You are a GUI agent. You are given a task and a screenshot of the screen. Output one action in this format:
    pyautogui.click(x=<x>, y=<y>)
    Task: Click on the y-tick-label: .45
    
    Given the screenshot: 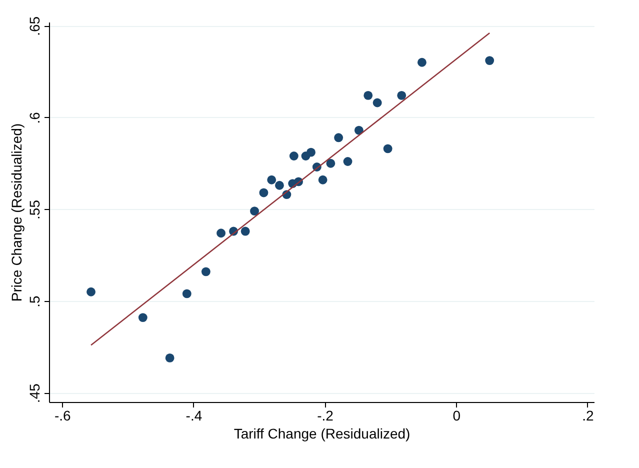 What is the action you would take?
    pyautogui.click(x=34, y=393)
    